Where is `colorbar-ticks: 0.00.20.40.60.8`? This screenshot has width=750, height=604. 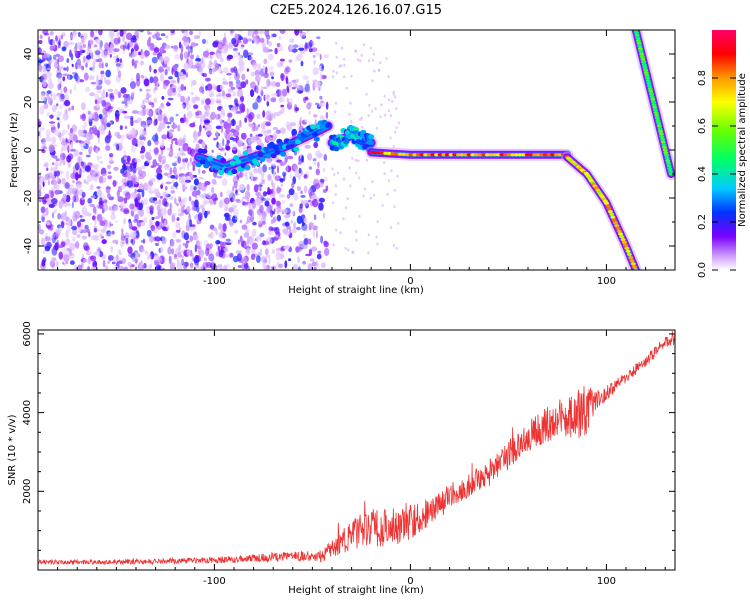 colorbar-ticks: 0.00.20.40.60.8 is located at coordinates (716, 174).